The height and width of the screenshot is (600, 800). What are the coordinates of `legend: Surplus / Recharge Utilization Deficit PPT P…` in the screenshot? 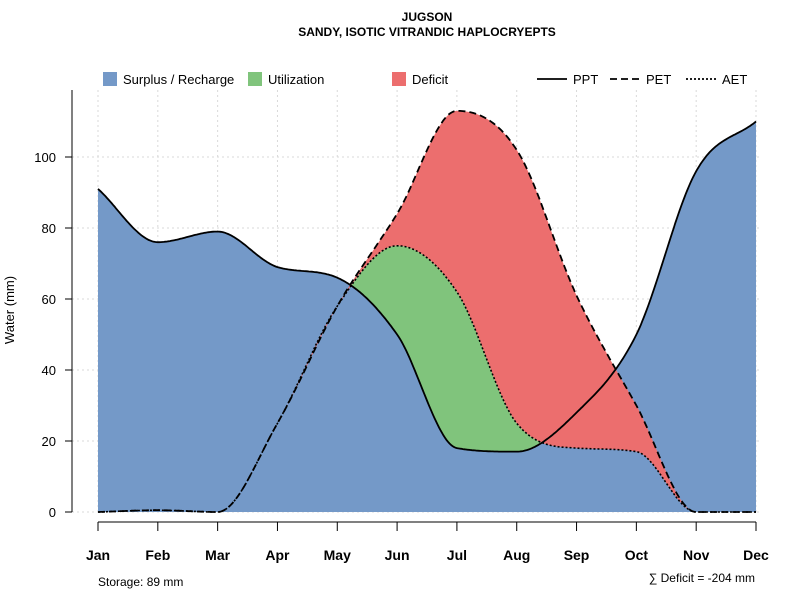 It's located at (425, 79).